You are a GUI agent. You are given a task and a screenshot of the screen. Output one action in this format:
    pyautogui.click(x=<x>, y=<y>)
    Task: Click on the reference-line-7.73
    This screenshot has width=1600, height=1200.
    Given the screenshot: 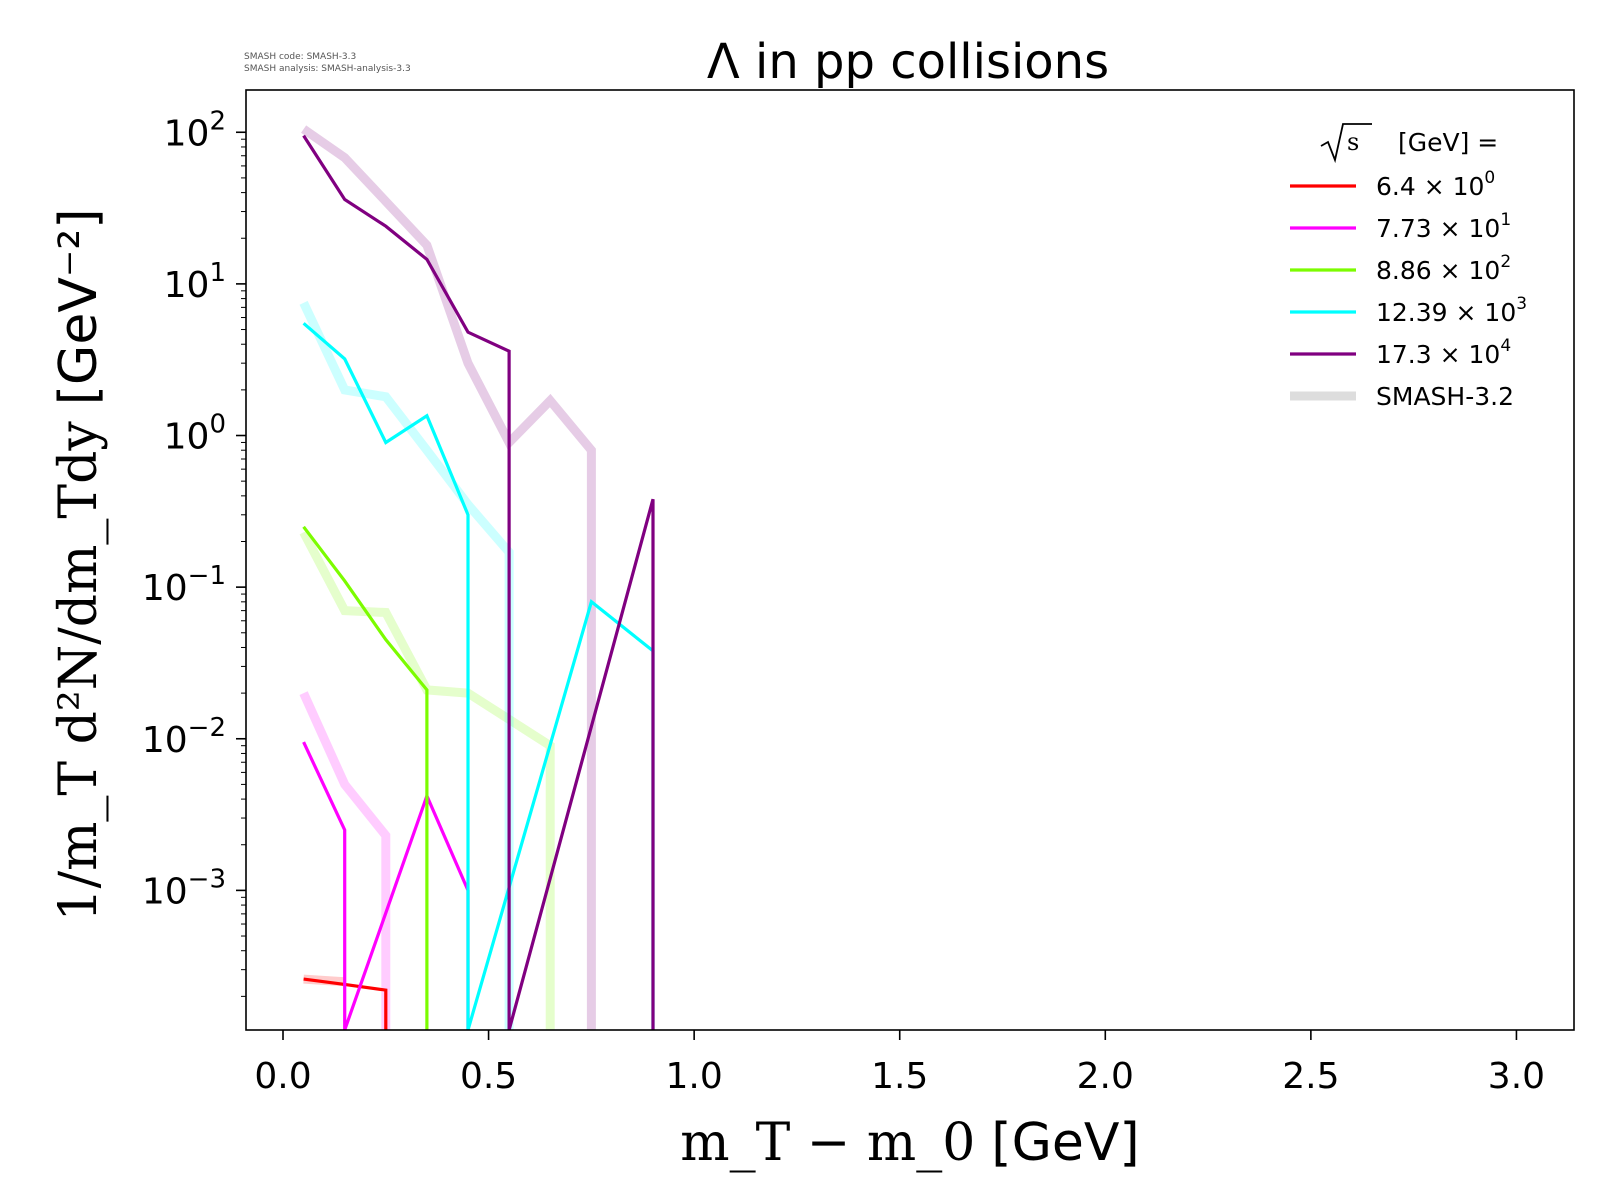 What is the action you would take?
    pyautogui.click(x=345, y=860)
    